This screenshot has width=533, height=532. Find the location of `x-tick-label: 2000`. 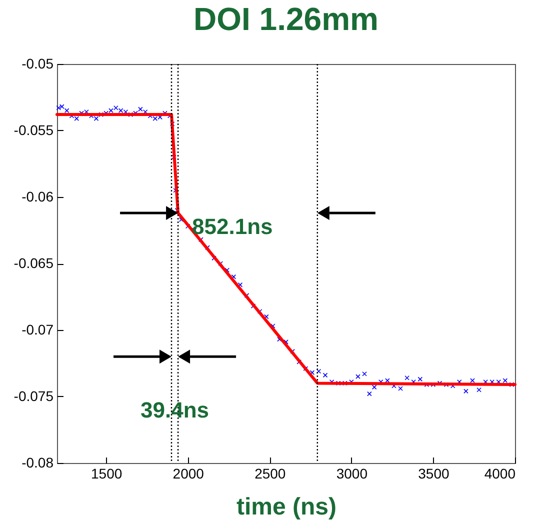

x-tick-label: 2000 is located at coordinates (188, 474).